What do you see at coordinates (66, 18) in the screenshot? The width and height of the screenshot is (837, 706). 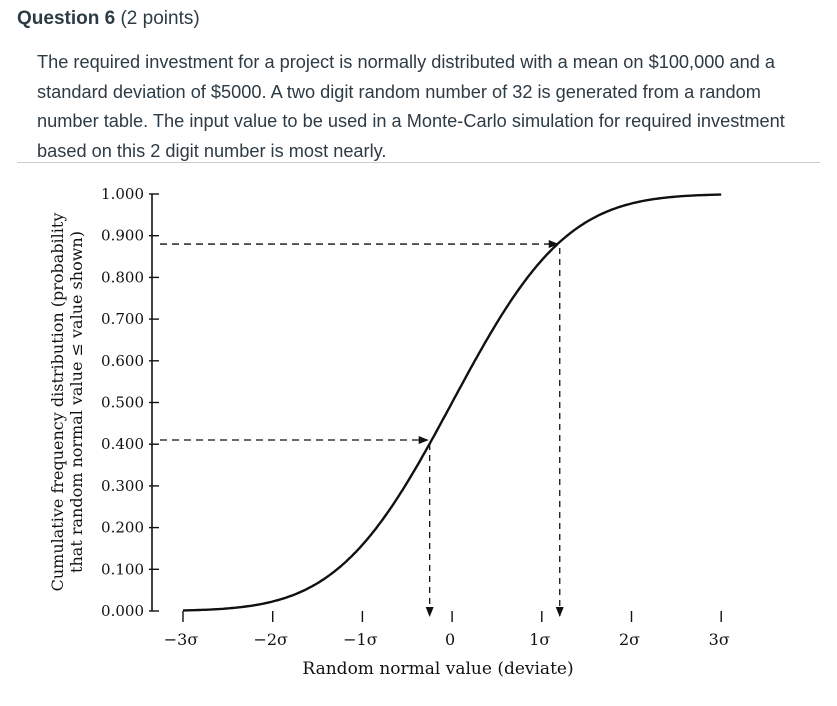 I see `question-title: Question 6` at bounding box center [66, 18].